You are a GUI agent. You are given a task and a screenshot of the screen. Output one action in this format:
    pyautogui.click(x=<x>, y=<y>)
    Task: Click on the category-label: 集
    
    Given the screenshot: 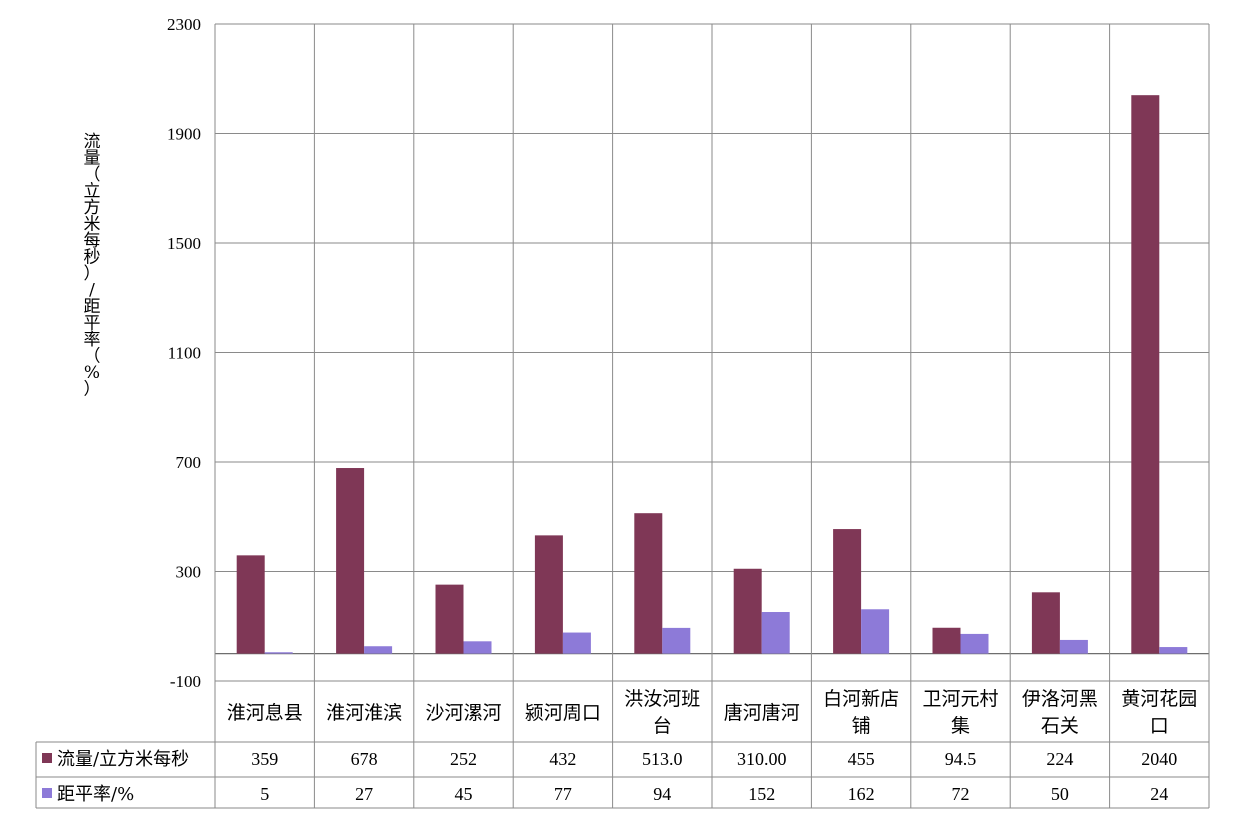 What is the action you would take?
    pyautogui.click(x=960, y=726)
    